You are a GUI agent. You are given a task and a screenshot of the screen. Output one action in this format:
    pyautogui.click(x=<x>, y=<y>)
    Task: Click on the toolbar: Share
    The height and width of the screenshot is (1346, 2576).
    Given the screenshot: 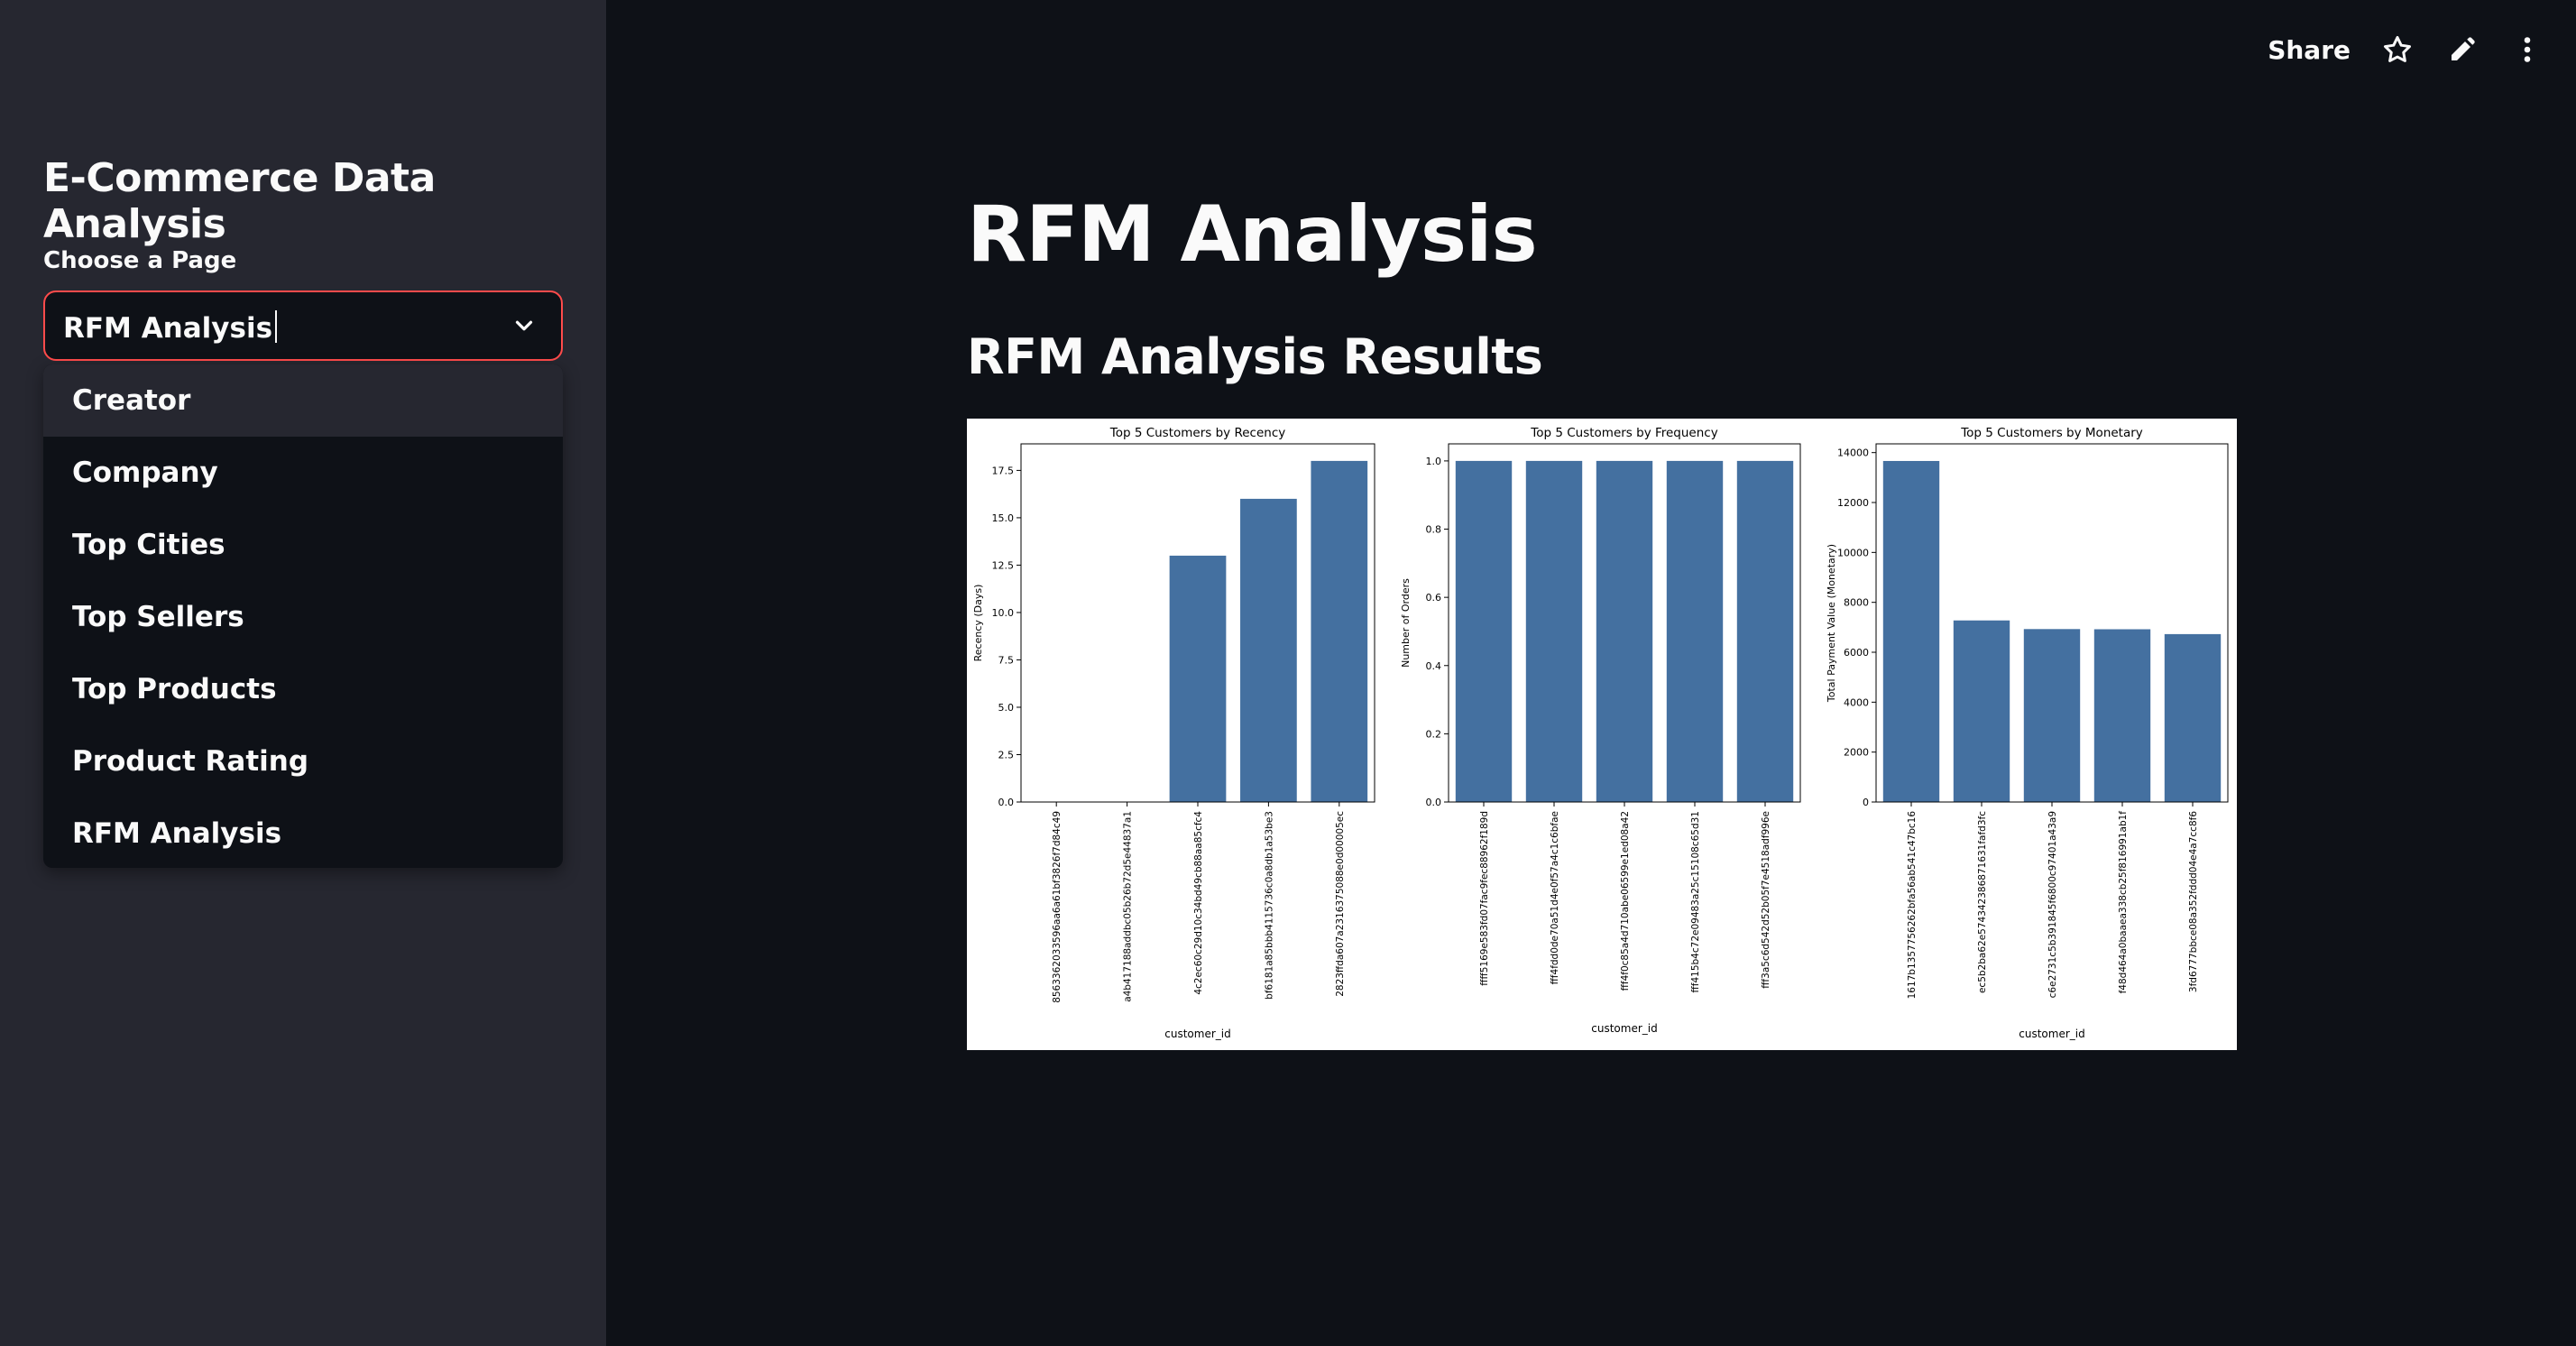 What is the action you would take?
    pyautogui.click(x=2422, y=49)
    